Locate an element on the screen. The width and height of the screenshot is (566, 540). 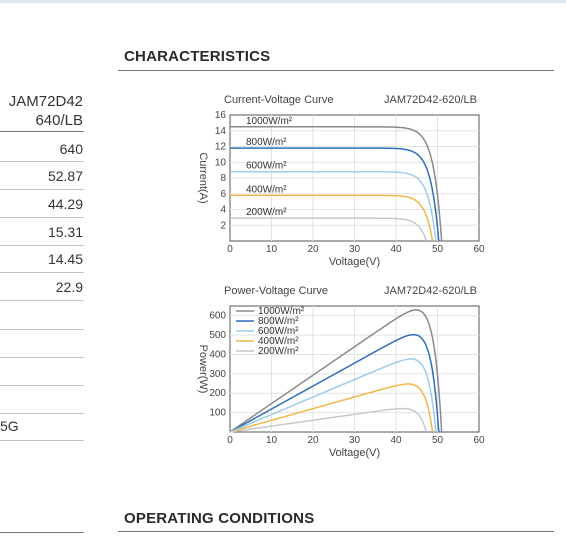
y-tick-label: 12 is located at coordinates (221, 147).